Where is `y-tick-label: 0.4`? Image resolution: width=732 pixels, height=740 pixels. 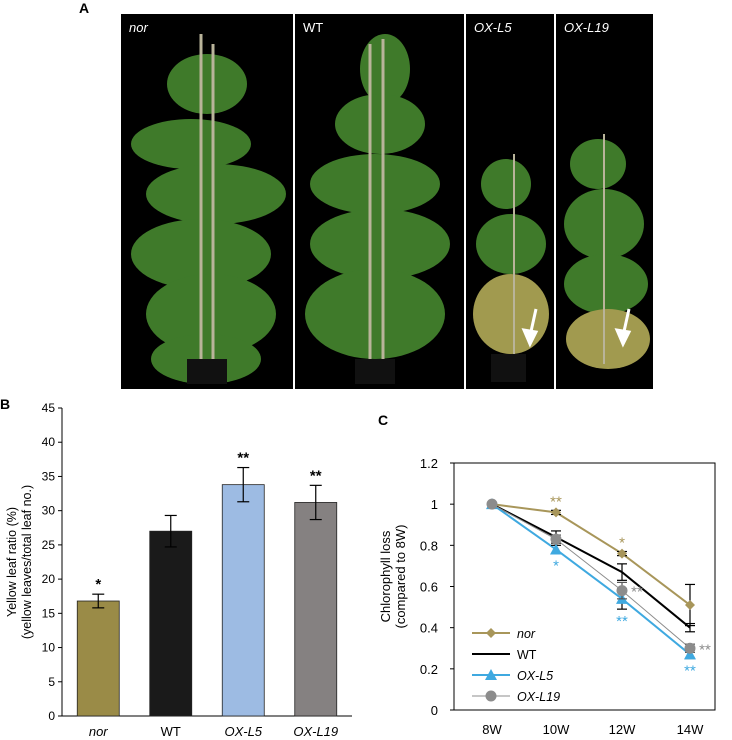 y-tick-label: 0.4 is located at coordinates (429, 628).